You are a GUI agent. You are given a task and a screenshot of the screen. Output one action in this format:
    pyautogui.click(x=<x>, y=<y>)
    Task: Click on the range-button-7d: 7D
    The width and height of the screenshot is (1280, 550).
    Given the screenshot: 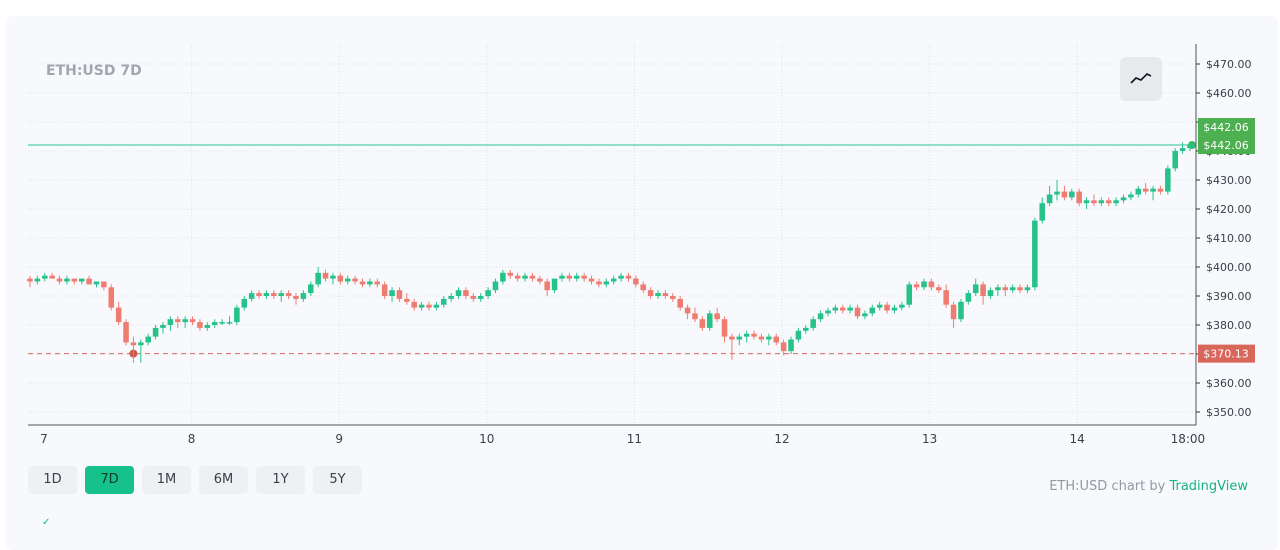 What is the action you would take?
    pyautogui.click(x=109, y=480)
    